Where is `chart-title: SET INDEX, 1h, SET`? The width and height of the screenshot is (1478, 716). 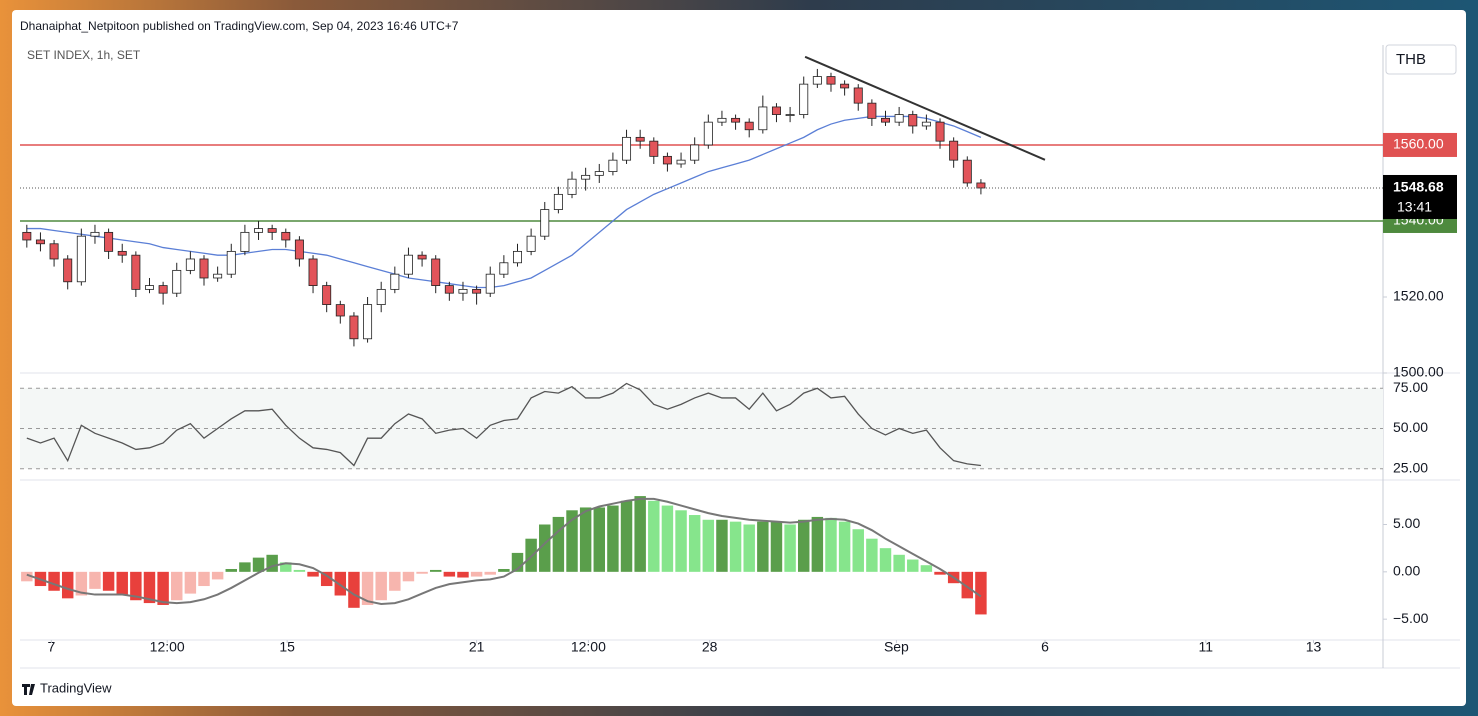
chart-title: SET INDEX, 1h, SET is located at coordinates (84, 55).